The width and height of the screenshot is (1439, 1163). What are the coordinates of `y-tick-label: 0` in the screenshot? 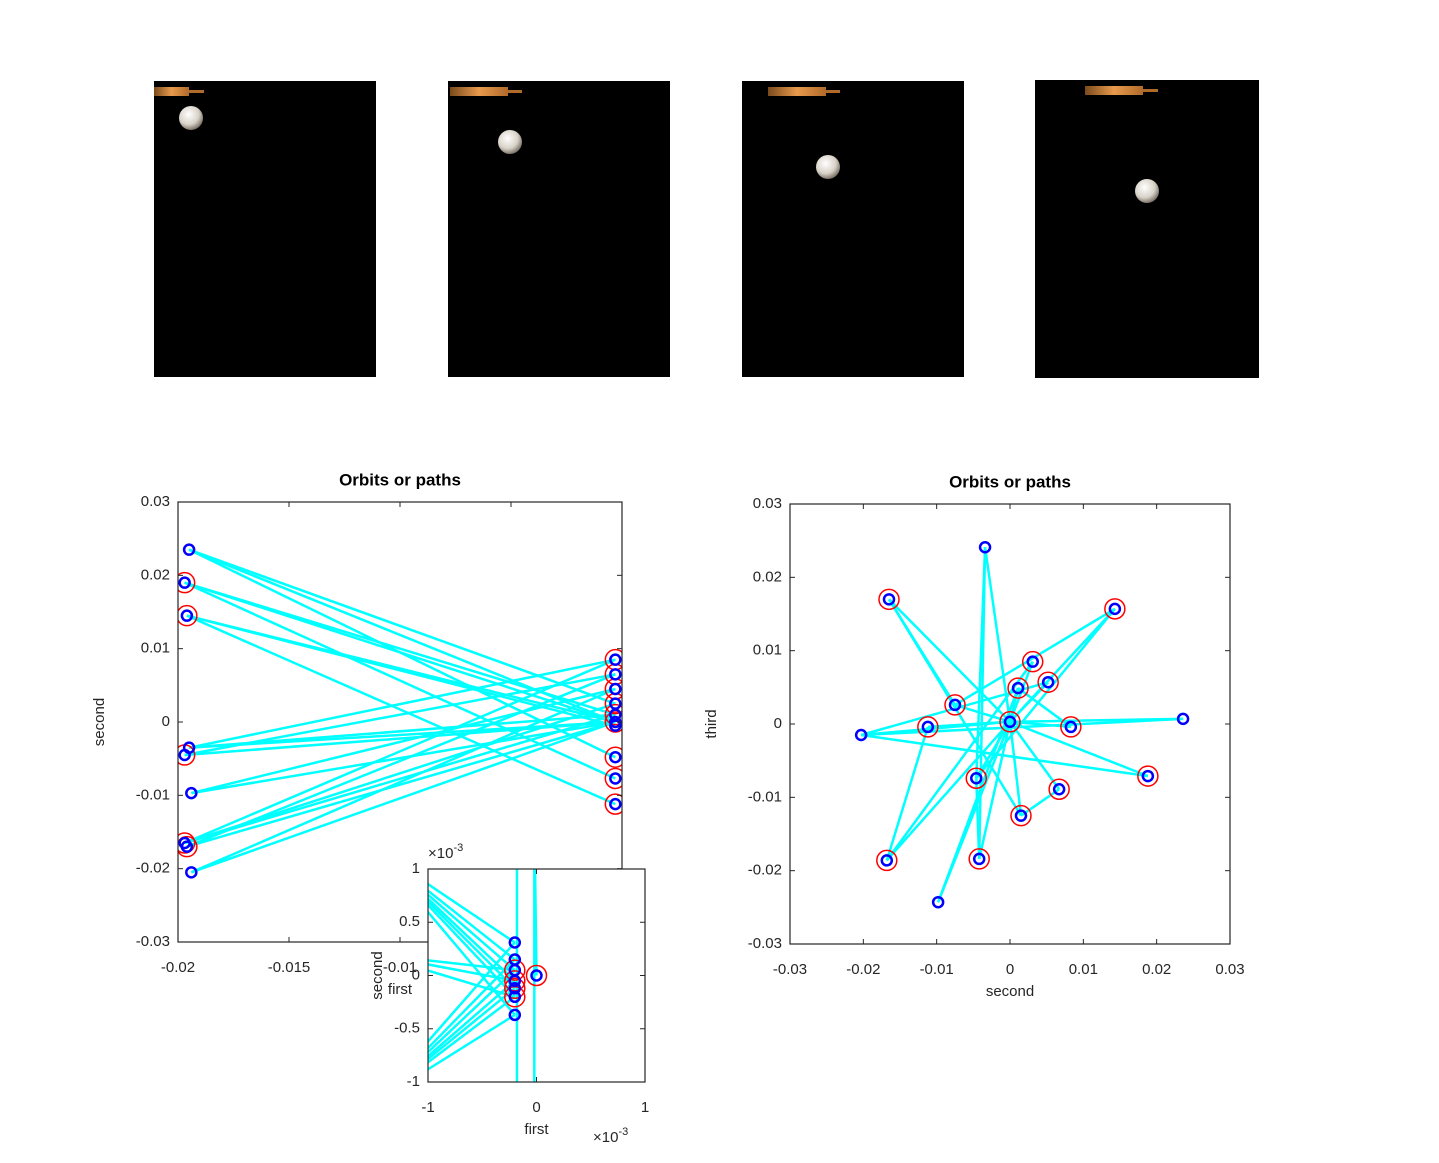 It's located at (166, 721).